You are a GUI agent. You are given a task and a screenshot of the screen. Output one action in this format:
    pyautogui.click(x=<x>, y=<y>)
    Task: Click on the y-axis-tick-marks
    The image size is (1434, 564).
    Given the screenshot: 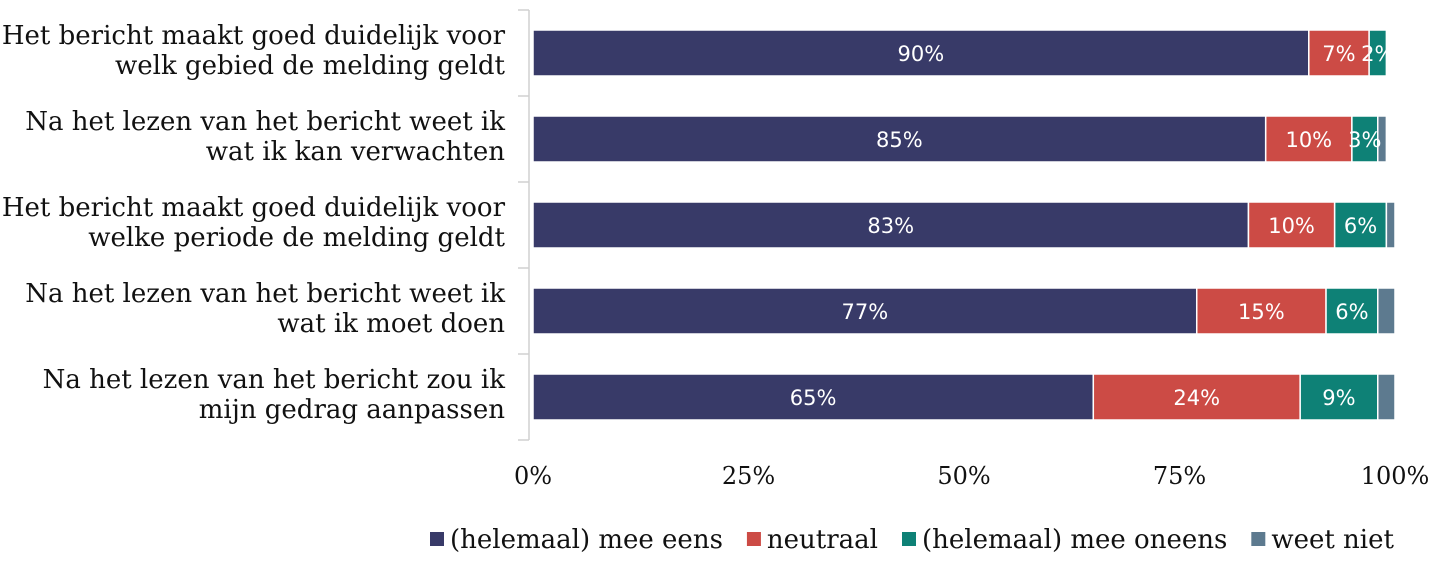 What is the action you would take?
    pyautogui.click(x=523, y=225)
    